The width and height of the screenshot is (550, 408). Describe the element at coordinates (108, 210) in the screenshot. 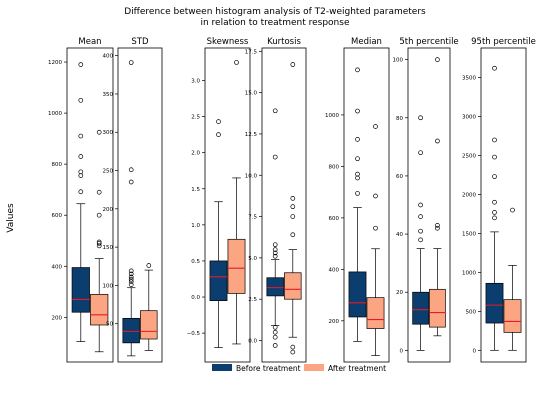

I see `y-tick-label-std: 200` at that location.